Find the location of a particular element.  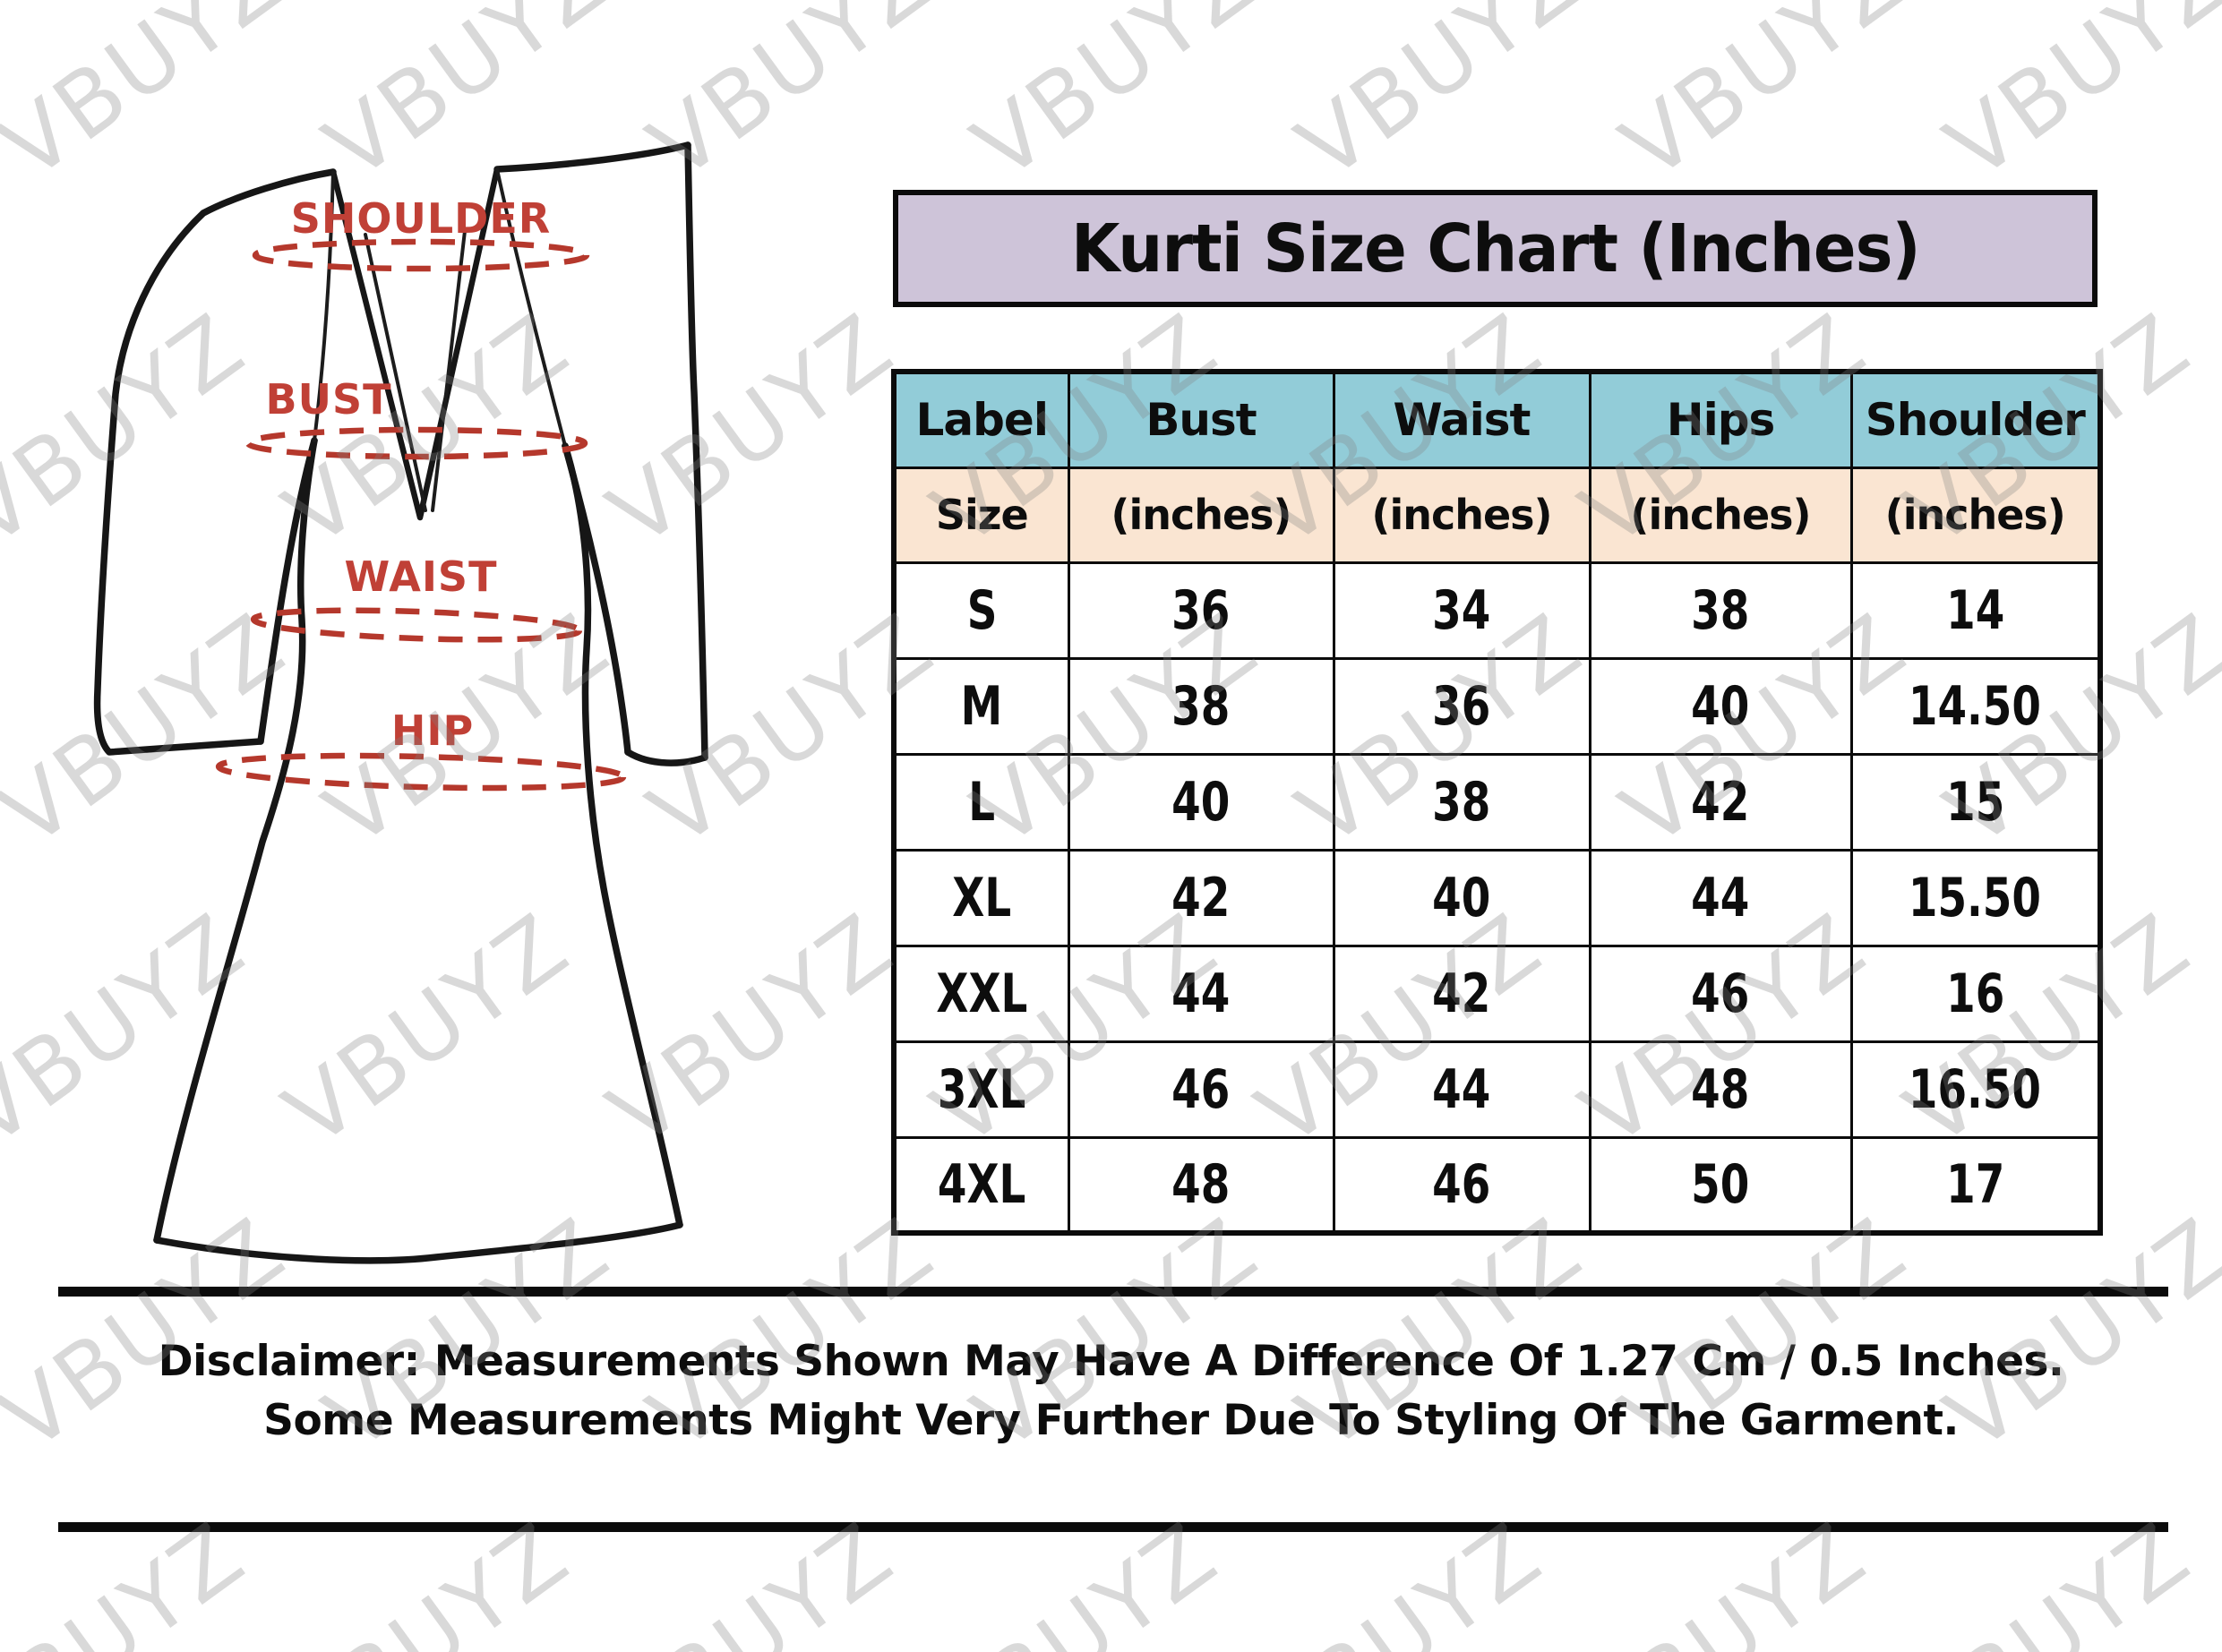

subheader-size: Size is located at coordinates (981, 515).